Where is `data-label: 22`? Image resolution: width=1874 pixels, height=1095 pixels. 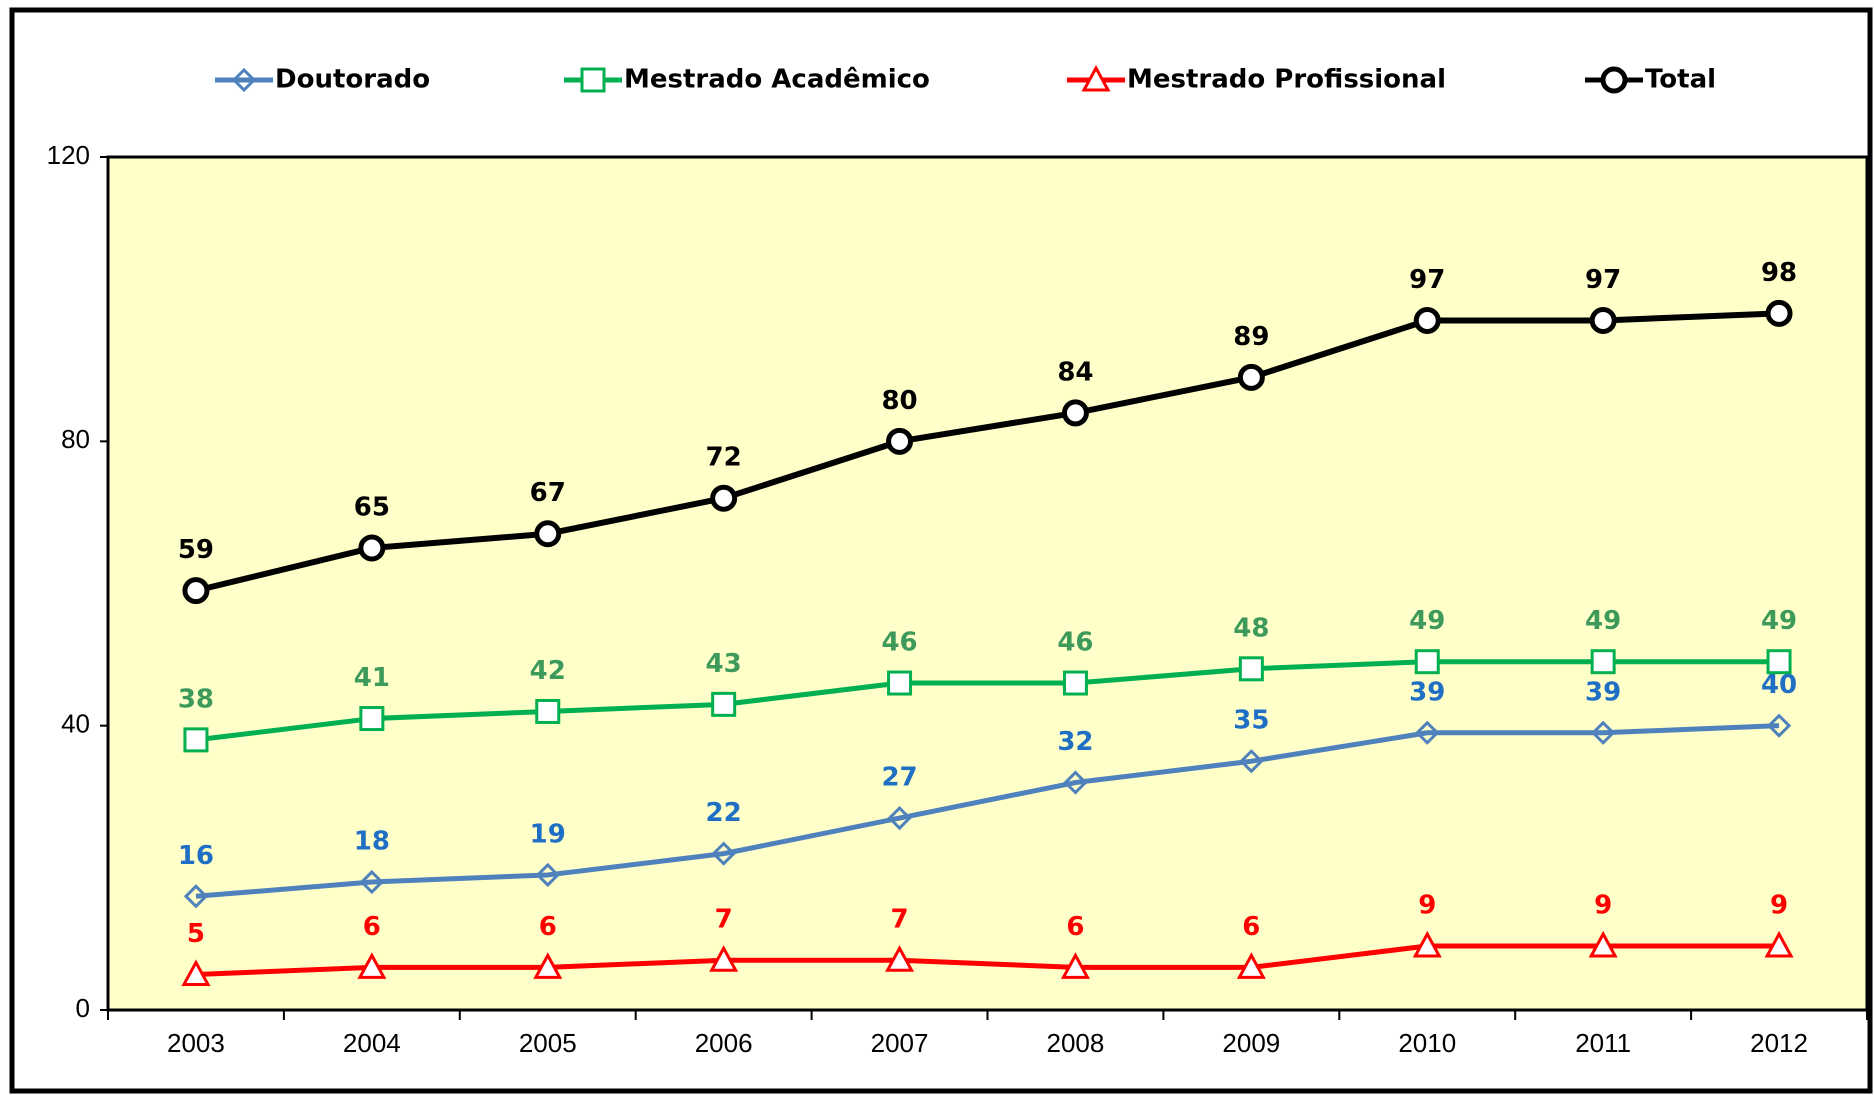 data-label: 22 is located at coordinates (724, 813).